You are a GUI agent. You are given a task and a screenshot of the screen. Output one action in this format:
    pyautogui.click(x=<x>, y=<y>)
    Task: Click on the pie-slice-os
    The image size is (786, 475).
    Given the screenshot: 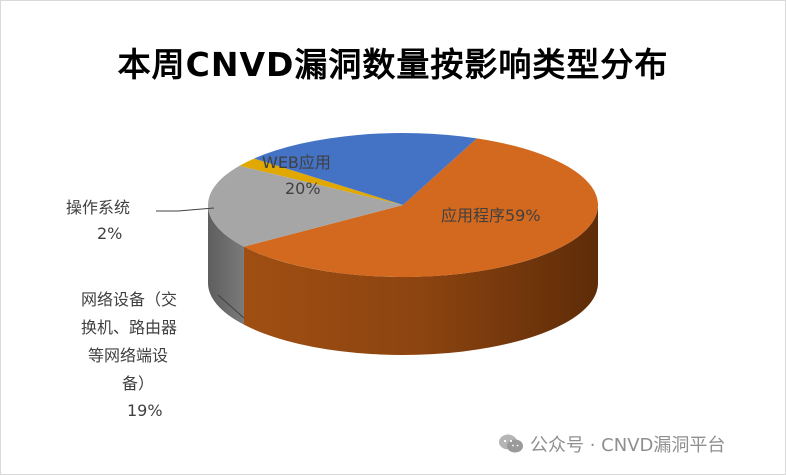 What is the action you would take?
    pyautogui.click(x=321, y=181)
    